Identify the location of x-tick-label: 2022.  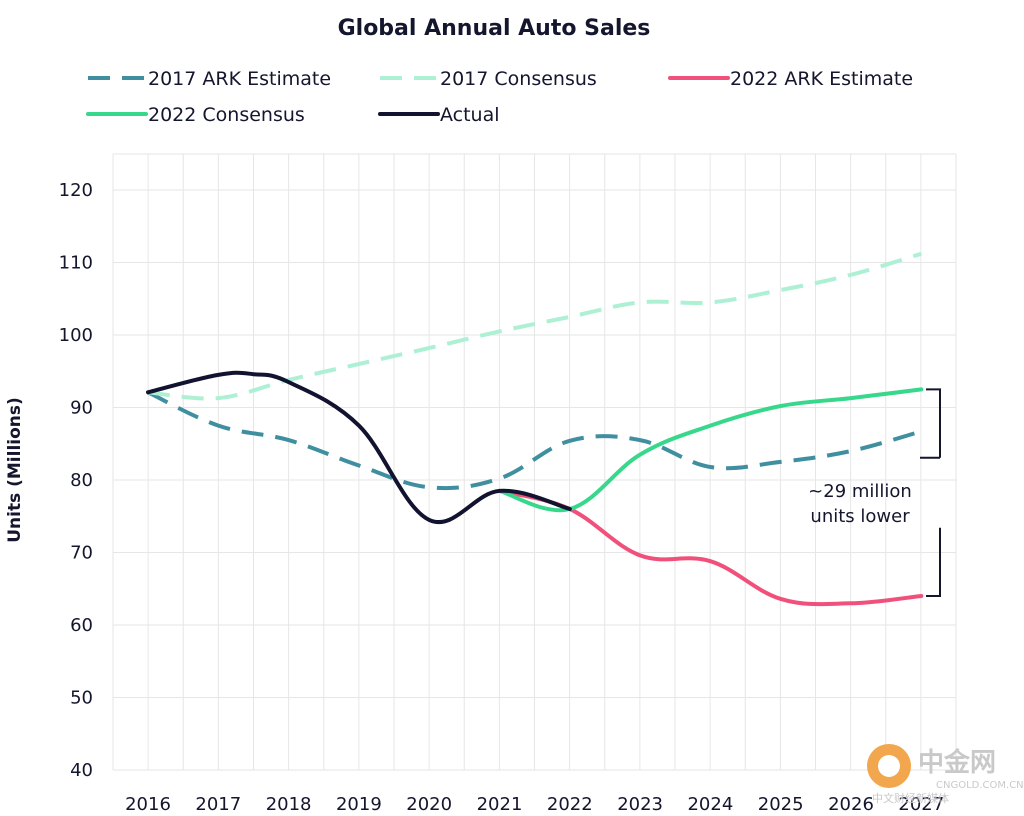
(570, 804).